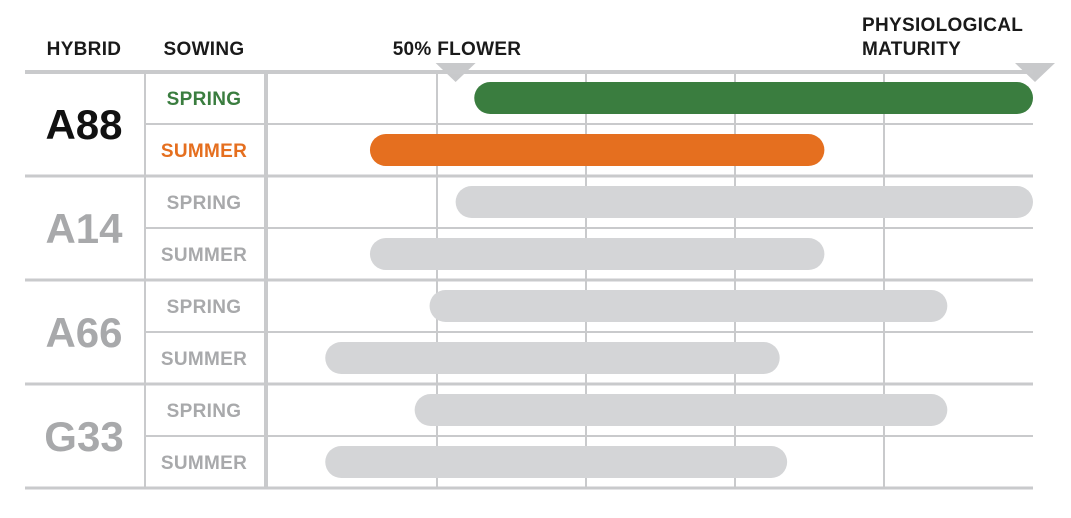 The width and height of the screenshot is (1071, 518). What do you see at coordinates (83, 124) in the screenshot?
I see `hybrid-label: A88` at bounding box center [83, 124].